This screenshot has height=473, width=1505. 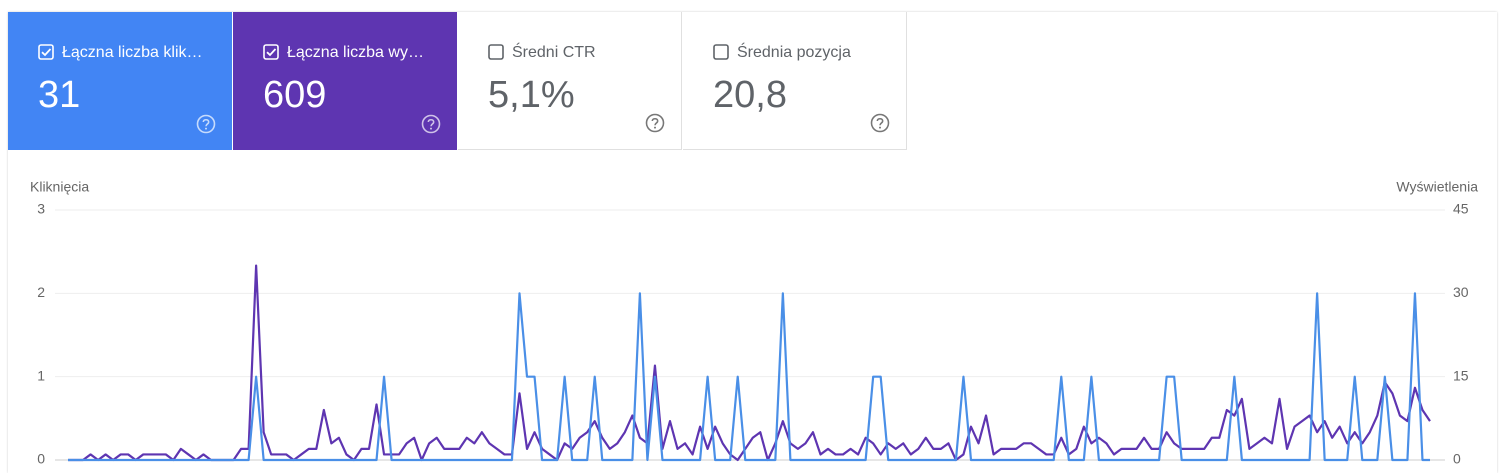 What do you see at coordinates (59, 187) in the screenshot?
I see `y-axis-title: Kliknięcia` at bounding box center [59, 187].